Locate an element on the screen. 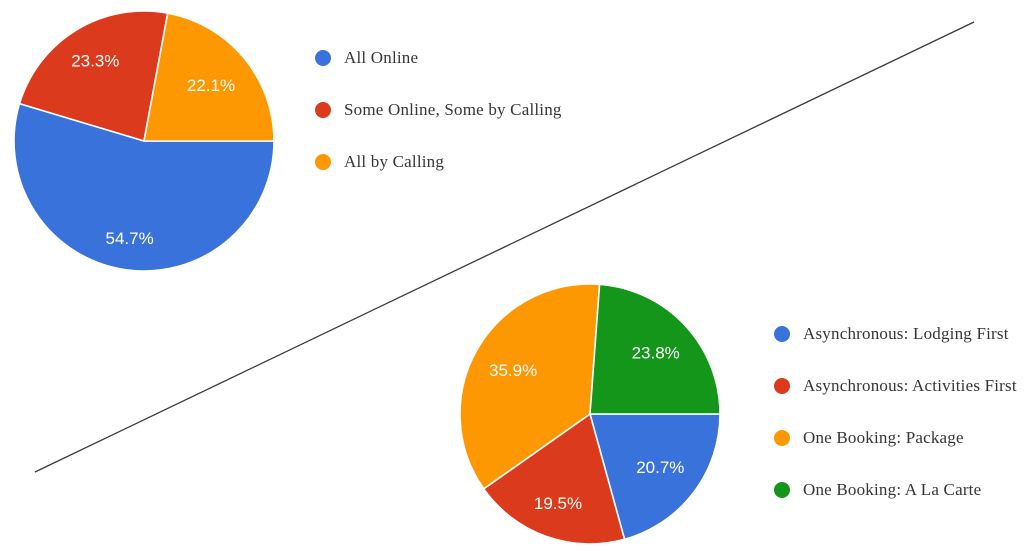 This screenshot has width=1024, height=551. slice-percent-label-some-online-some-by-calling: 23.3% is located at coordinates (95, 61).